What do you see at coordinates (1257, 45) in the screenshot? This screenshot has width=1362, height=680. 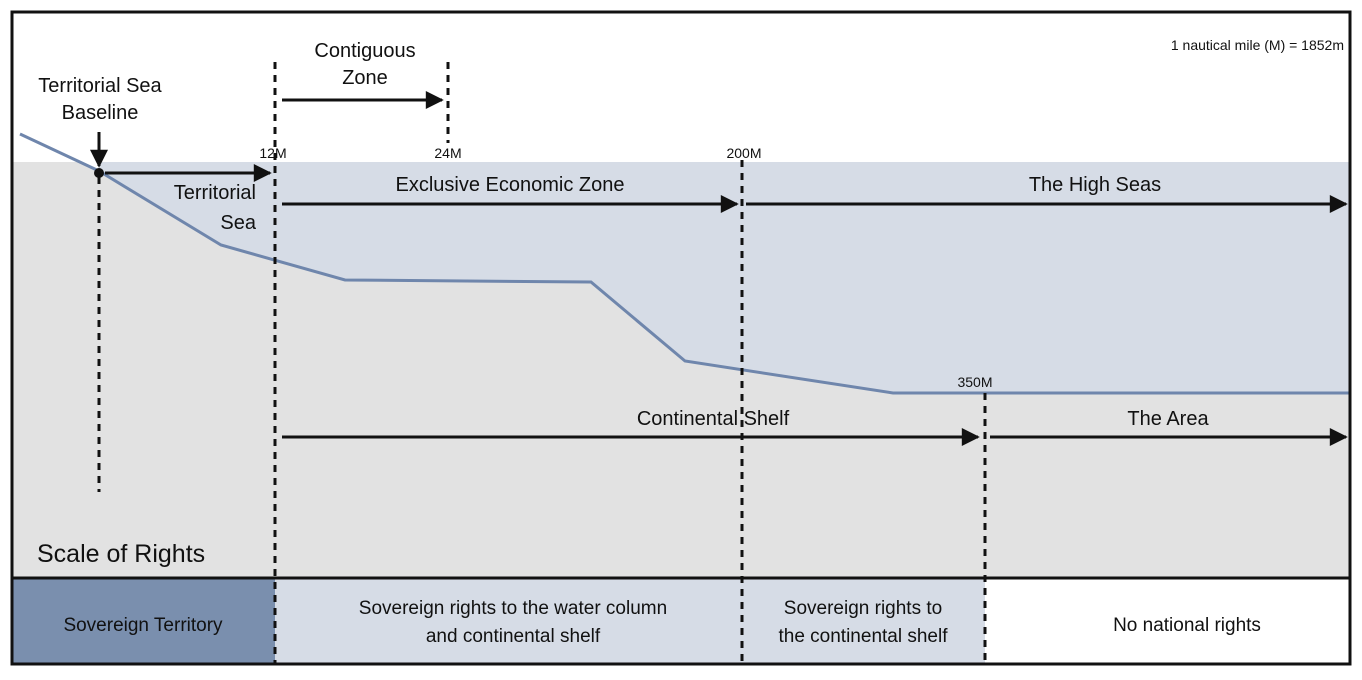 I see `scale-note: 1 nautical mile (M) = 1852m` at bounding box center [1257, 45].